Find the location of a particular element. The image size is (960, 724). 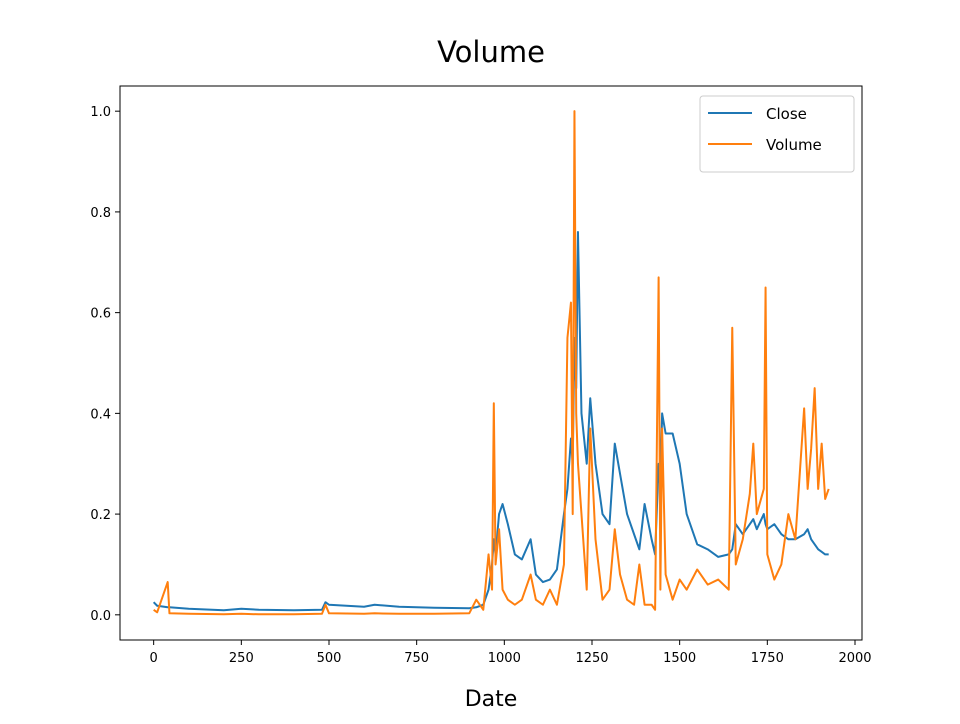

x-tick-label: 250 is located at coordinates (241, 658).